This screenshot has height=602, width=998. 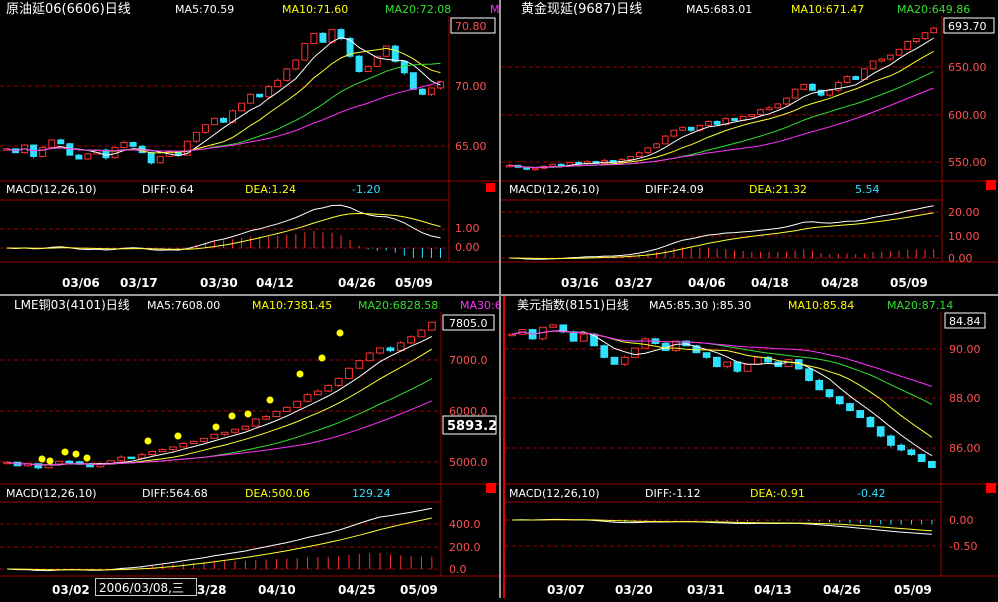 What do you see at coordinates (634, 590) in the screenshot?
I see `usd-date-1: 03/20` at bounding box center [634, 590].